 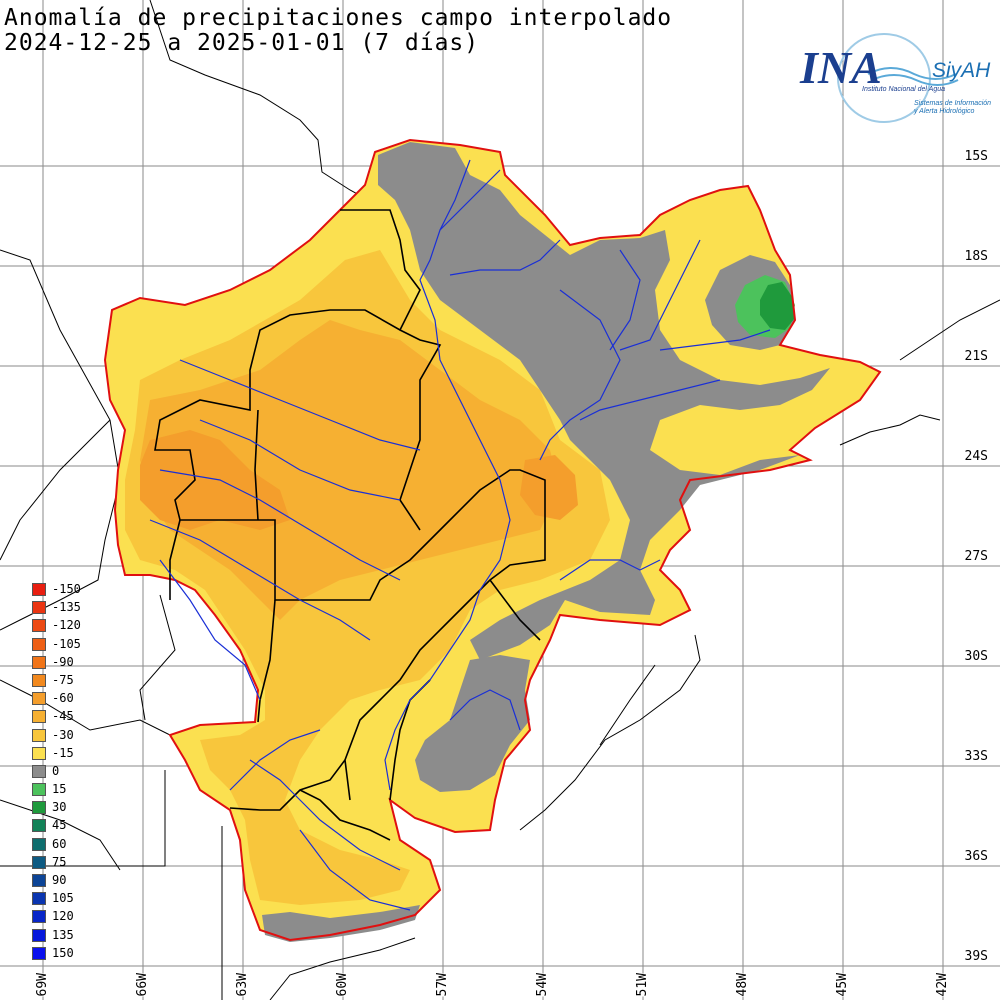 I want to click on legend-item: -135, so click(x=62, y=608).